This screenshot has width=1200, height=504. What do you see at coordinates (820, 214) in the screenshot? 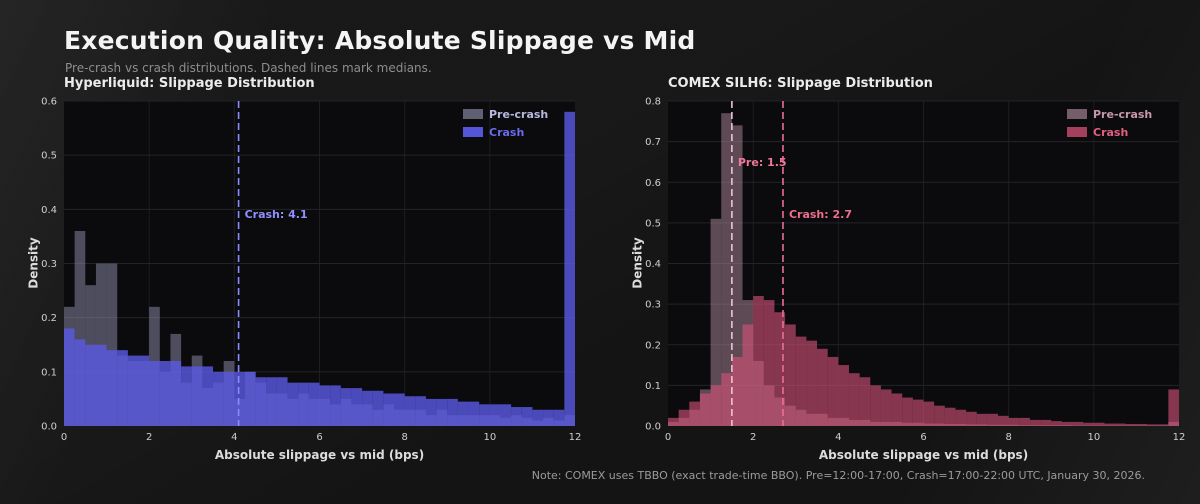
I see `svg-text: Crash: 2.7` at bounding box center [820, 214].